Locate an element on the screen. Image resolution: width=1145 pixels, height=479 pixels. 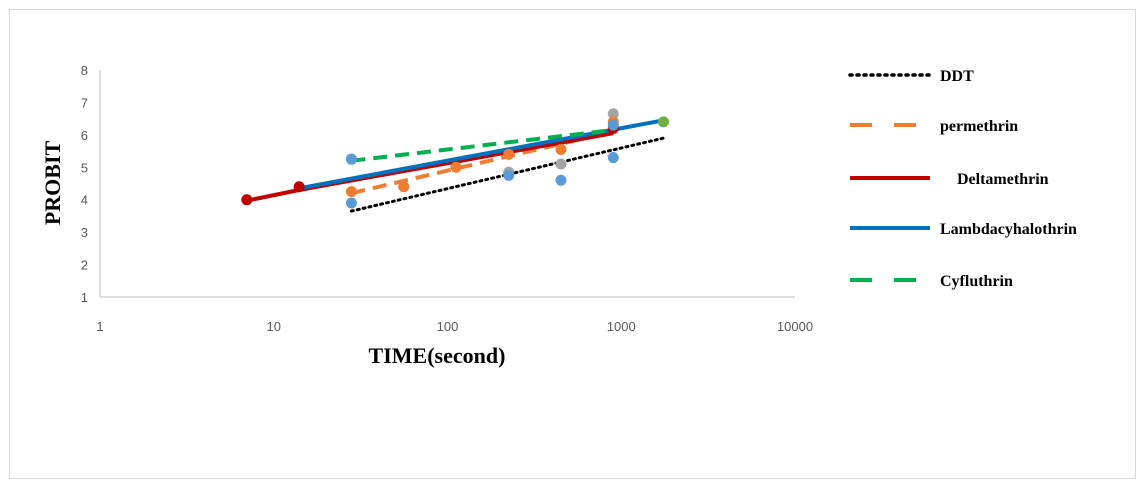
legend-label-cyfluthrin: Cyfluthrin is located at coordinates (976, 281).